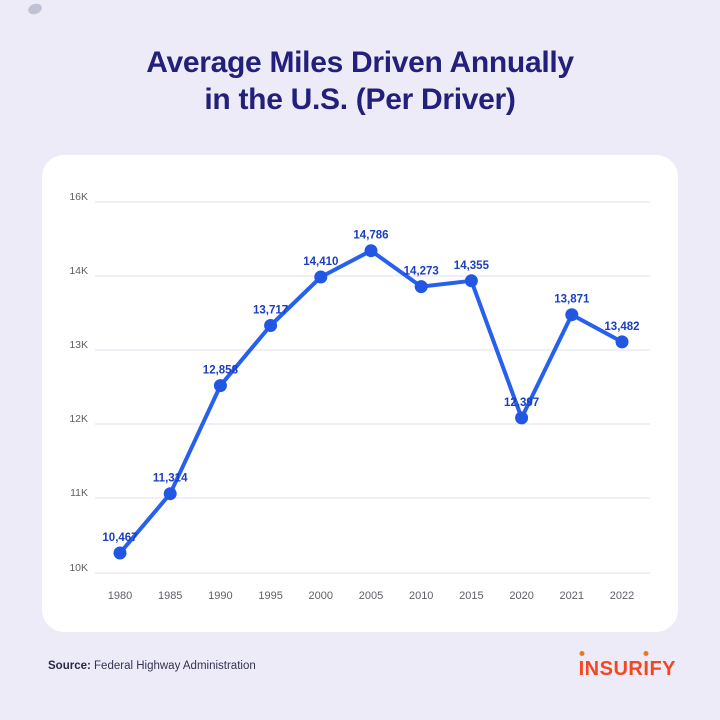 Image resolution: width=720 pixels, height=720 pixels. I want to click on x-tick-label: 2022, so click(622, 596).